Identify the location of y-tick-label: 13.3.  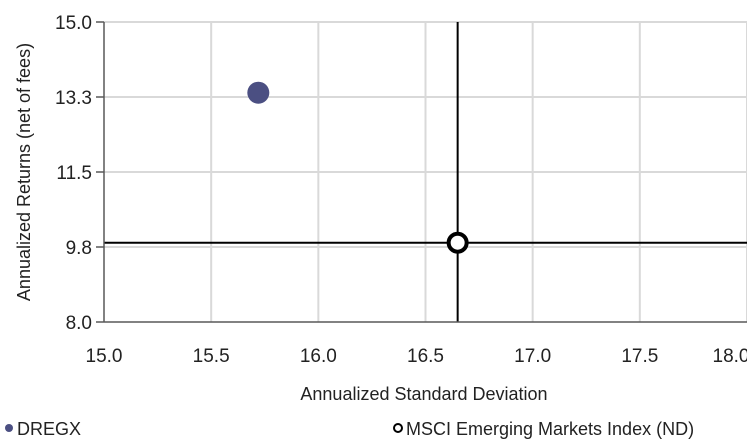
(73, 98).